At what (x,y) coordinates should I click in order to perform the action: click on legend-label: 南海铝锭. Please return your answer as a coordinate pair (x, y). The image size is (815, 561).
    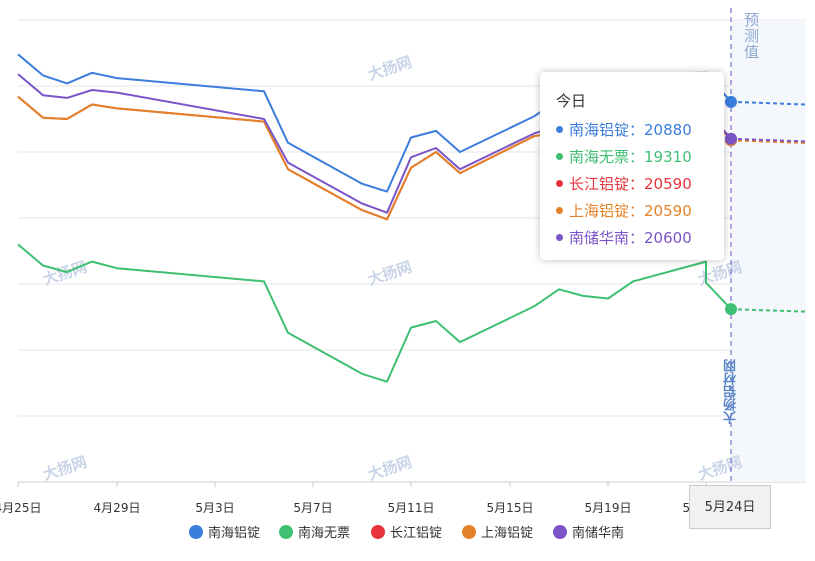
    Looking at the image, I should click on (234, 533).